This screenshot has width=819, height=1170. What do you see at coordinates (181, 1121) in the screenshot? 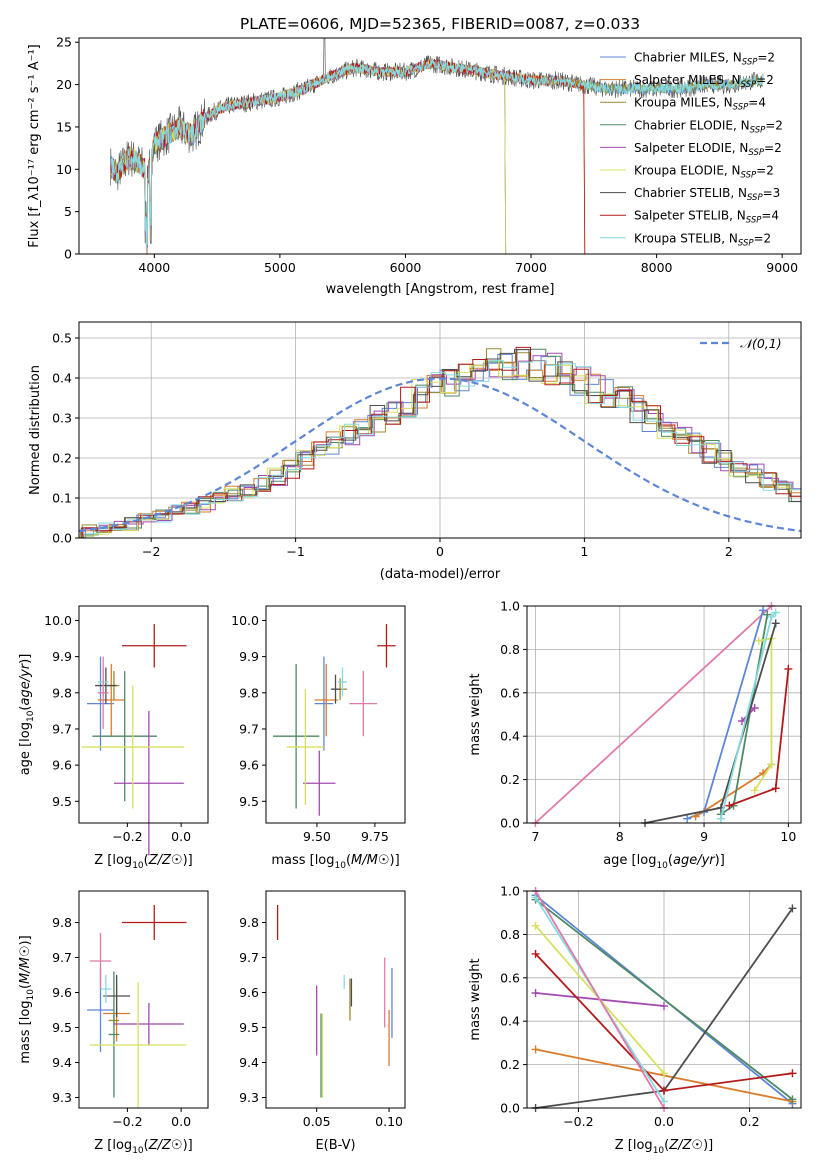
I see `x-tick-label: 0.0` at bounding box center [181, 1121].